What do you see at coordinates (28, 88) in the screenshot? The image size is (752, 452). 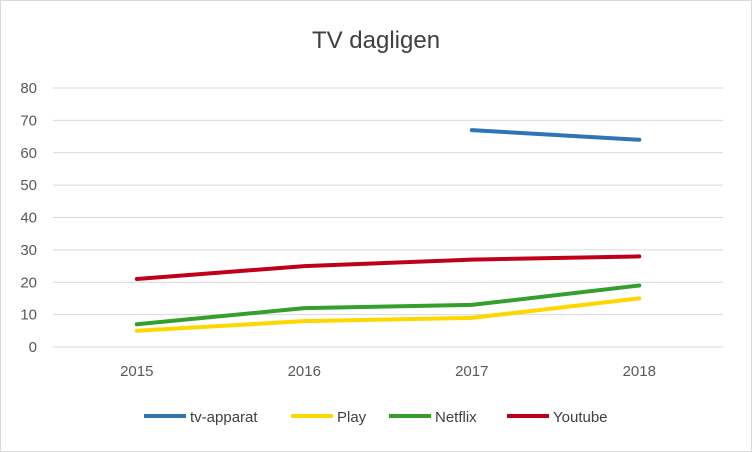 I see `y-tick-label: 80` at bounding box center [28, 88].